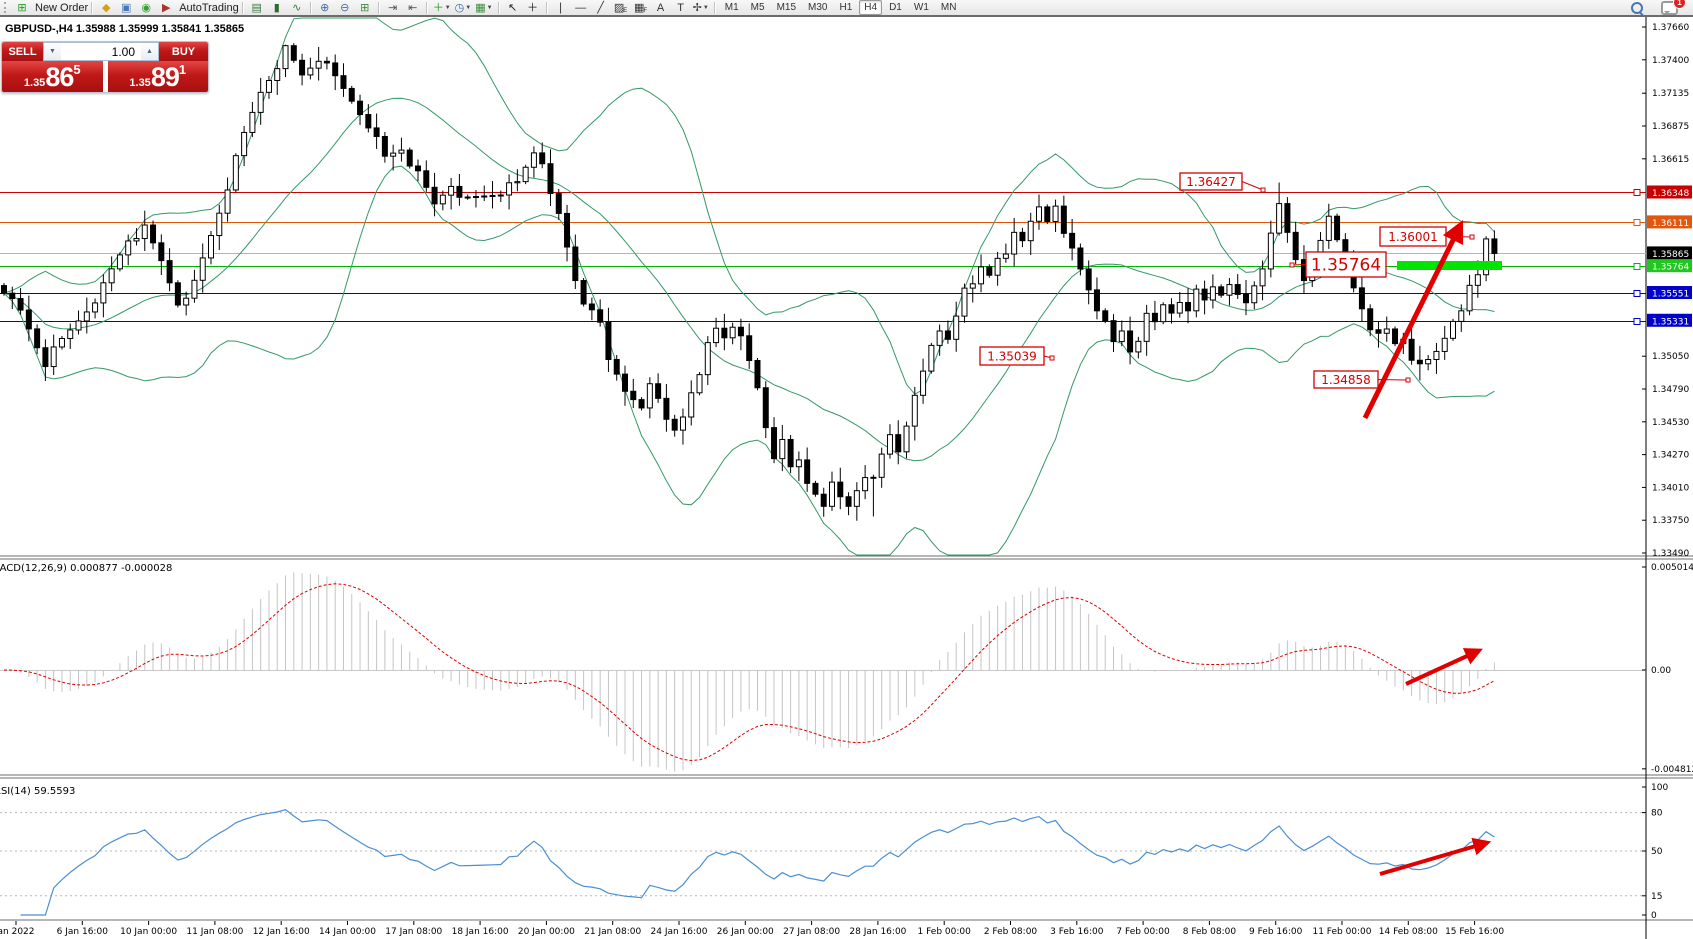 The height and width of the screenshot is (939, 1693). Describe the element at coordinates (1673, 7) in the screenshot. I see `notifications-icon: 1` at that location.